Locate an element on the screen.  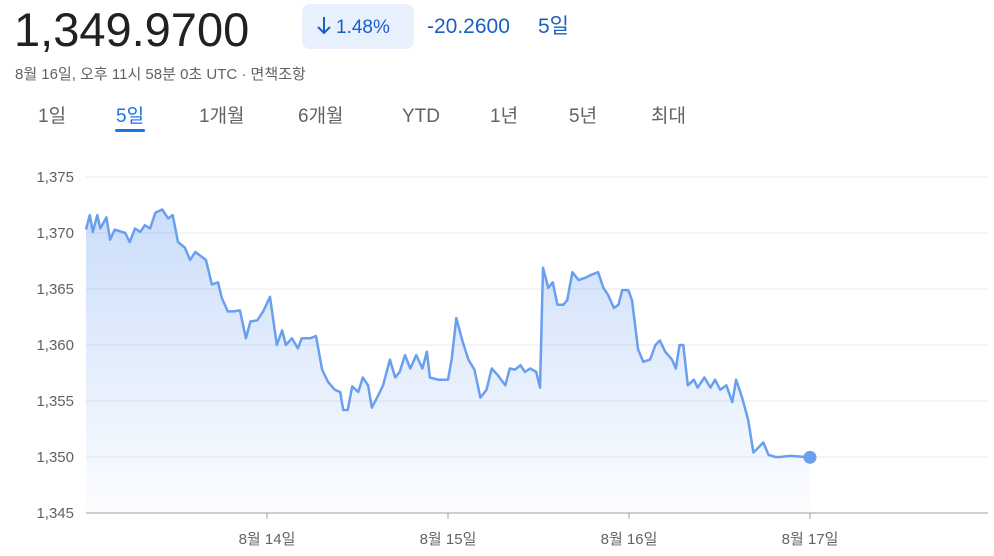
y-tick-label: 1,345 is located at coordinates (55, 513).